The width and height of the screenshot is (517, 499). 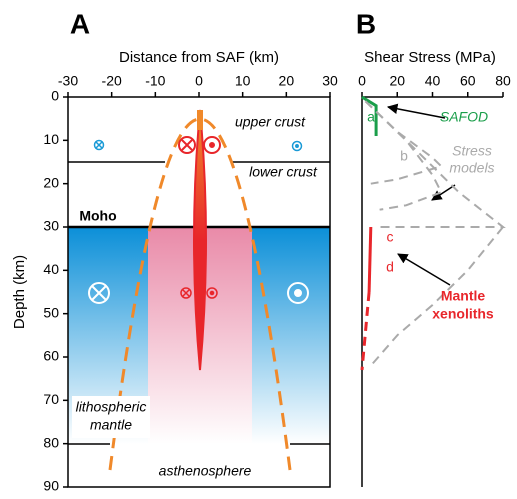 I want to click on layer-label: lithospheric, so click(x=111, y=407).